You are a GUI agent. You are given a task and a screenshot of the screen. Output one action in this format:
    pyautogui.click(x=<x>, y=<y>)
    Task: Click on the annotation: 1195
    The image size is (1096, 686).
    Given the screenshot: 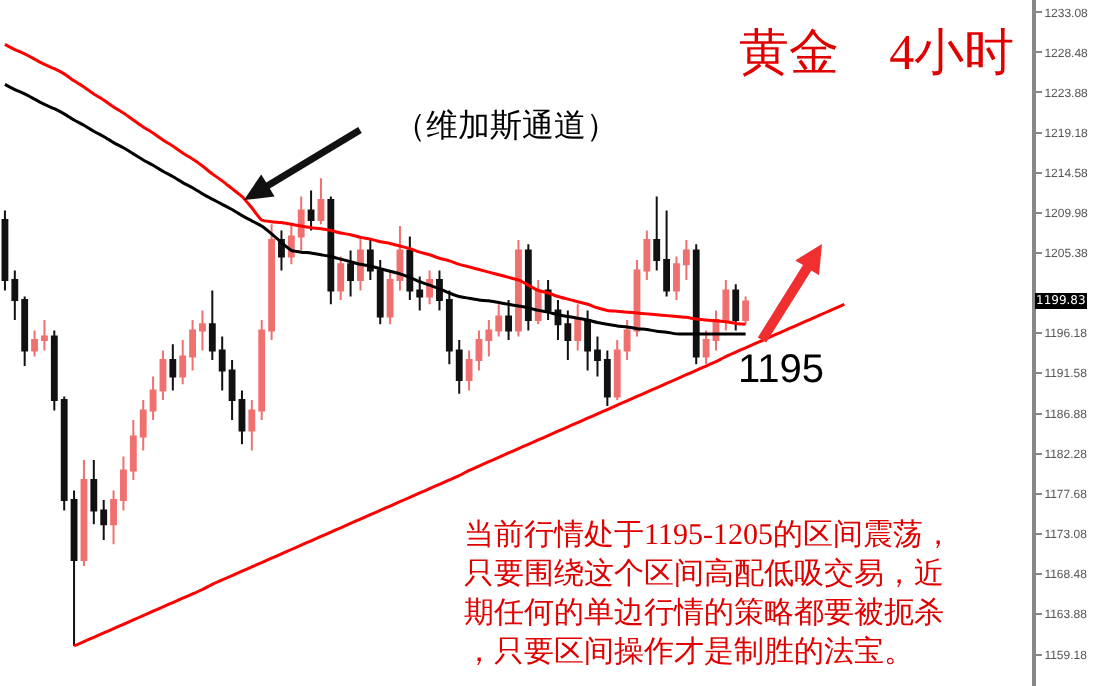 What is the action you would take?
    pyautogui.click(x=781, y=370)
    